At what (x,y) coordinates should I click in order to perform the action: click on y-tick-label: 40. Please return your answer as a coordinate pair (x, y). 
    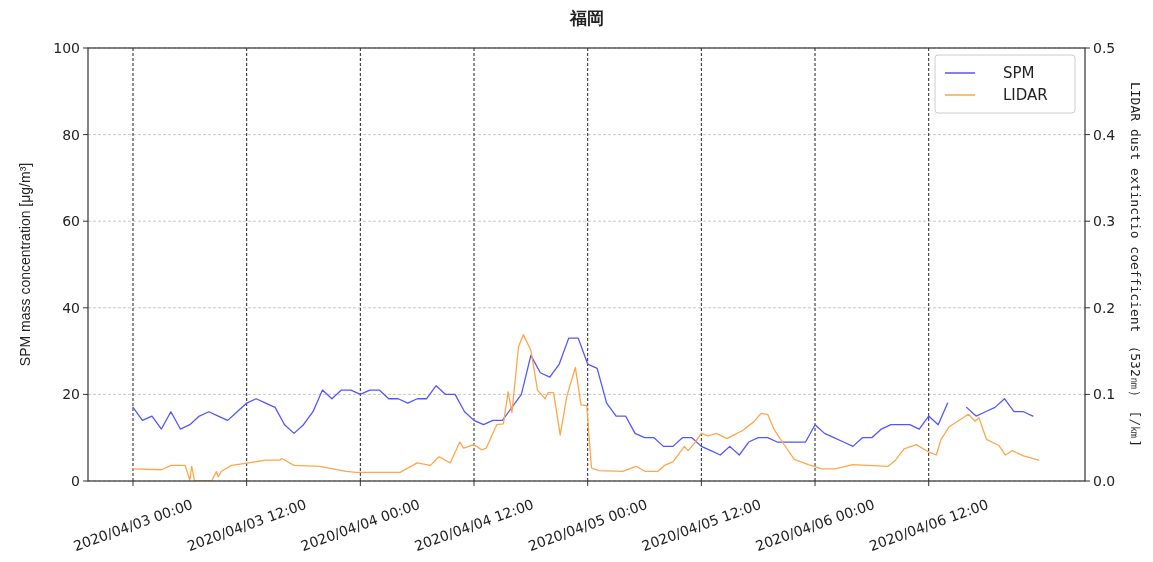
    Looking at the image, I should click on (71, 307).